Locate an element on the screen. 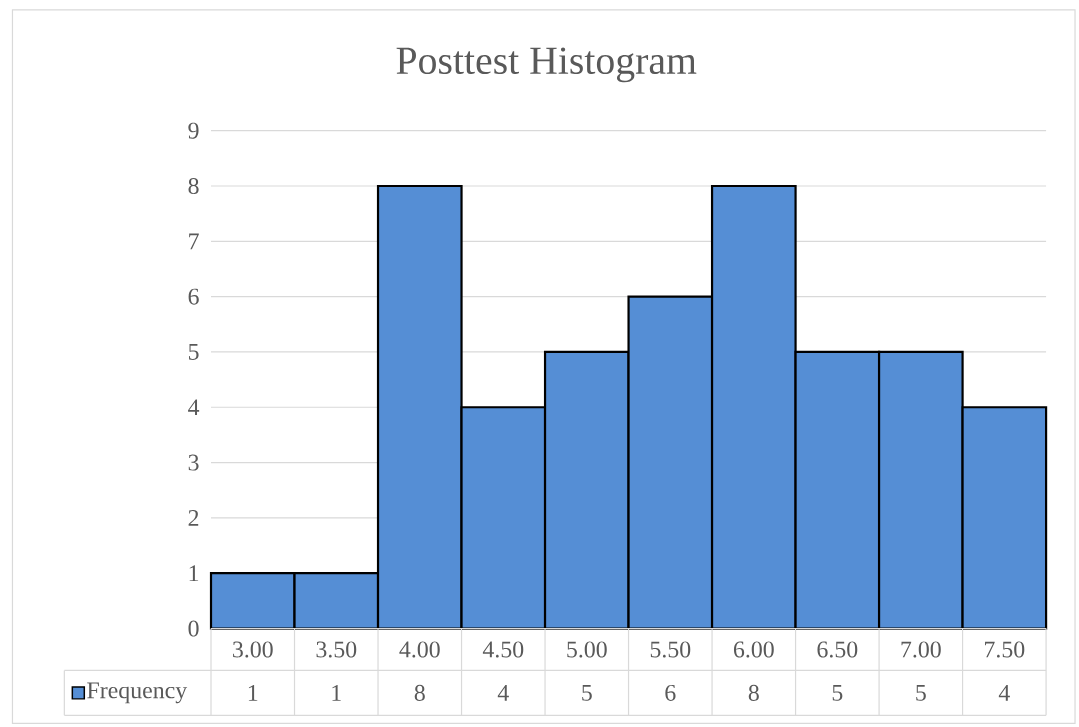 The image size is (1079, 727). x-tick-label: 4.50 is located at coordinates (503, 649).